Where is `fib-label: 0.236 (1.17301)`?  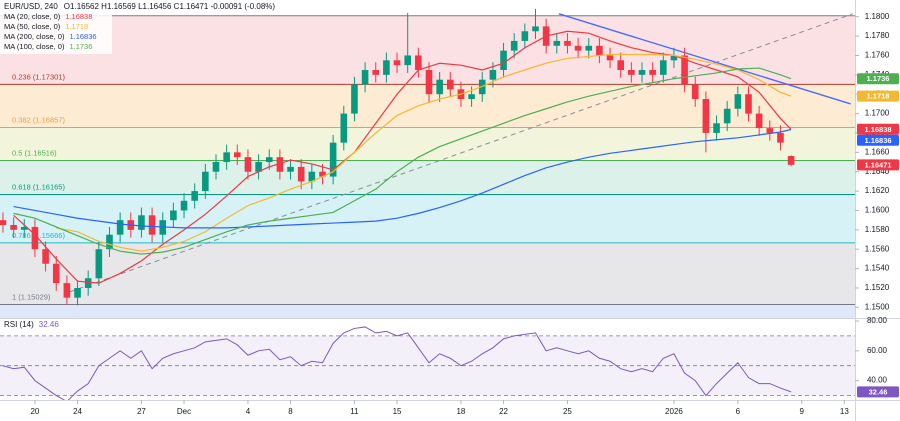
fib-label: 0.236 (1.17301) is located at coordinates (38, 76).